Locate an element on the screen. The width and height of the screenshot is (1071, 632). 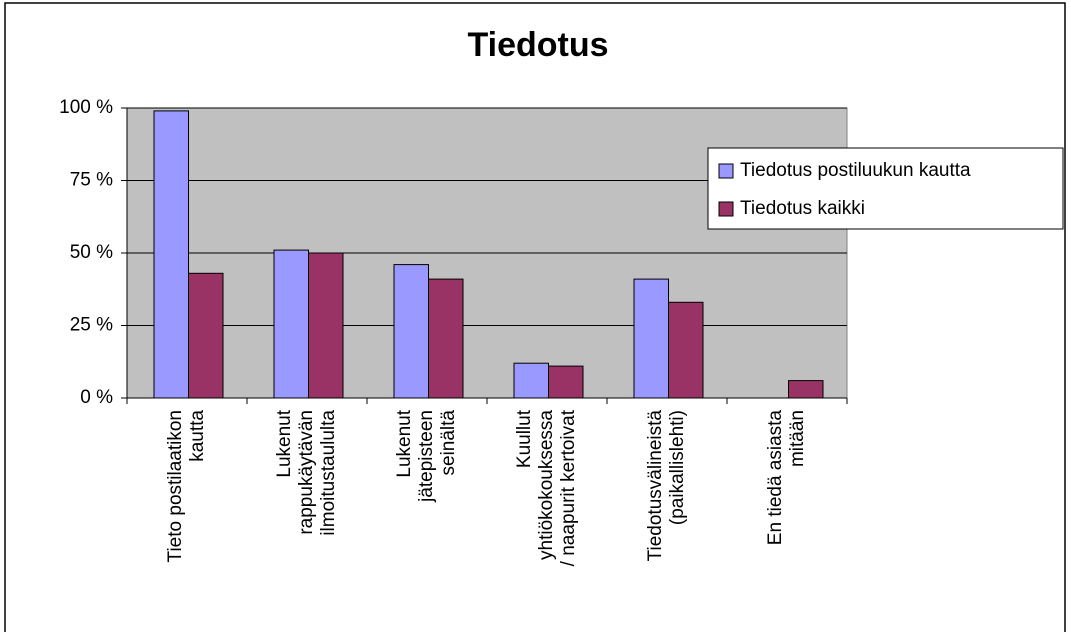
x-tick-label: ilmoitustaululta is located at coordinates (328, 473).